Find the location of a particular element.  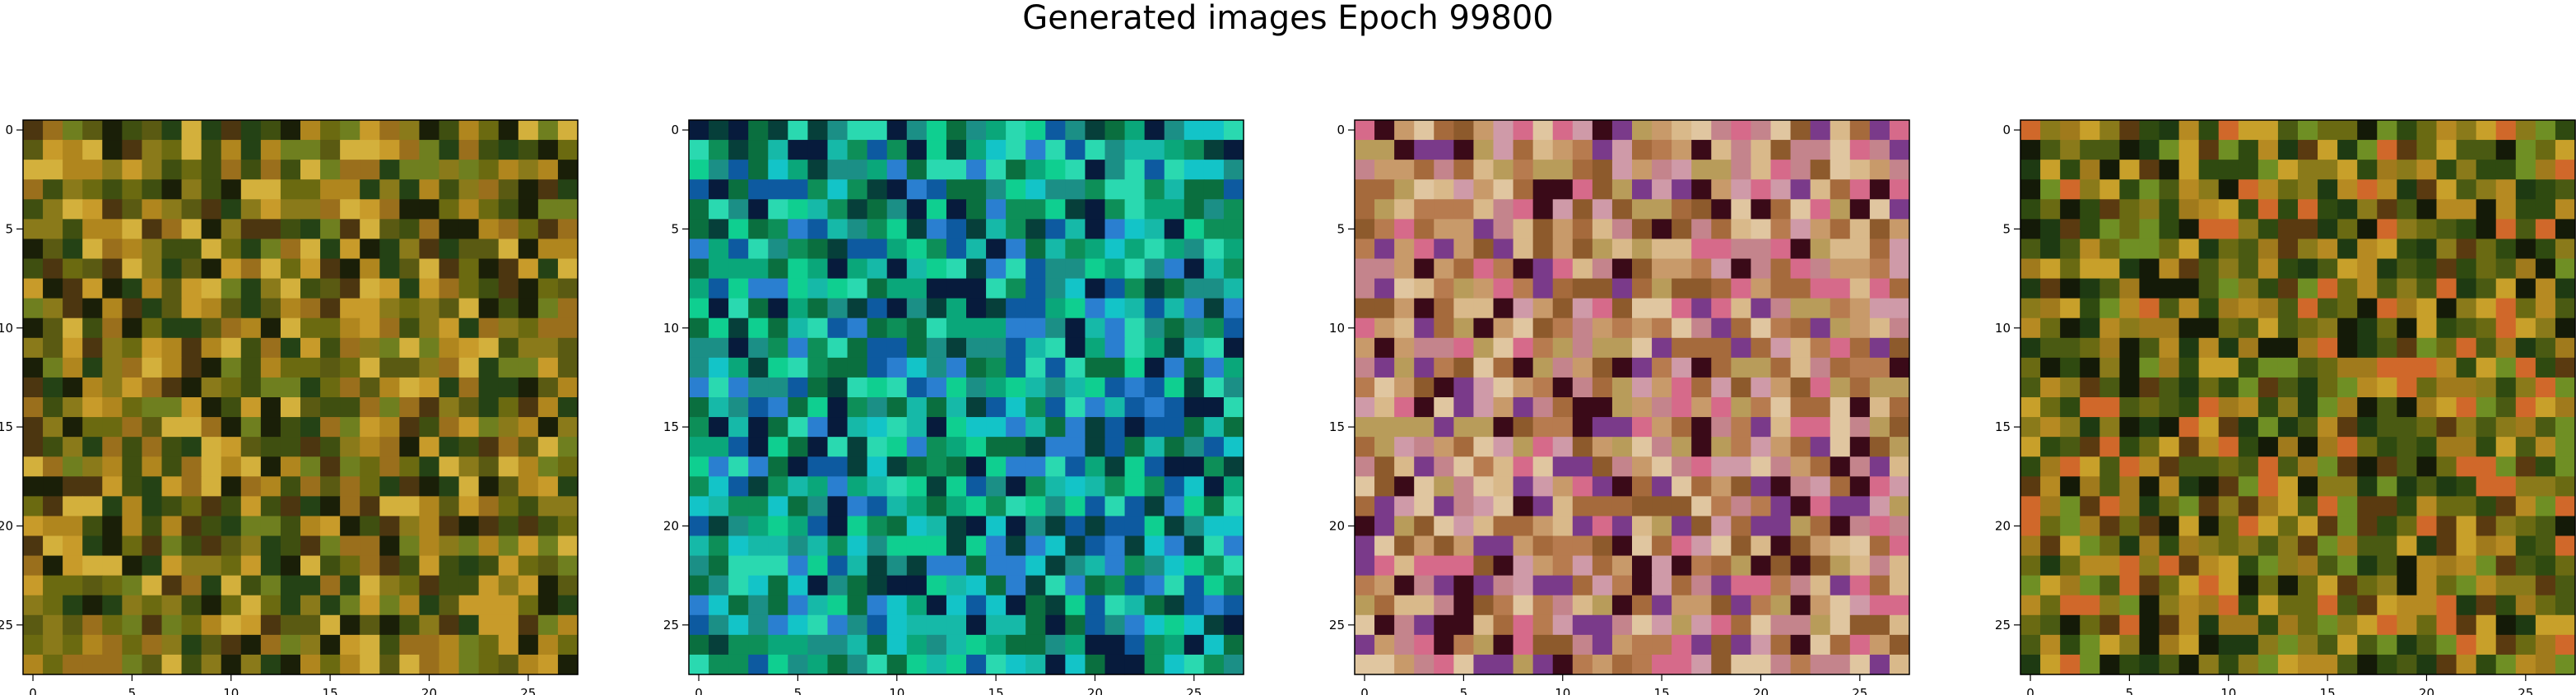

x-tick-label: 25 is located at coordinates (2525, 690).